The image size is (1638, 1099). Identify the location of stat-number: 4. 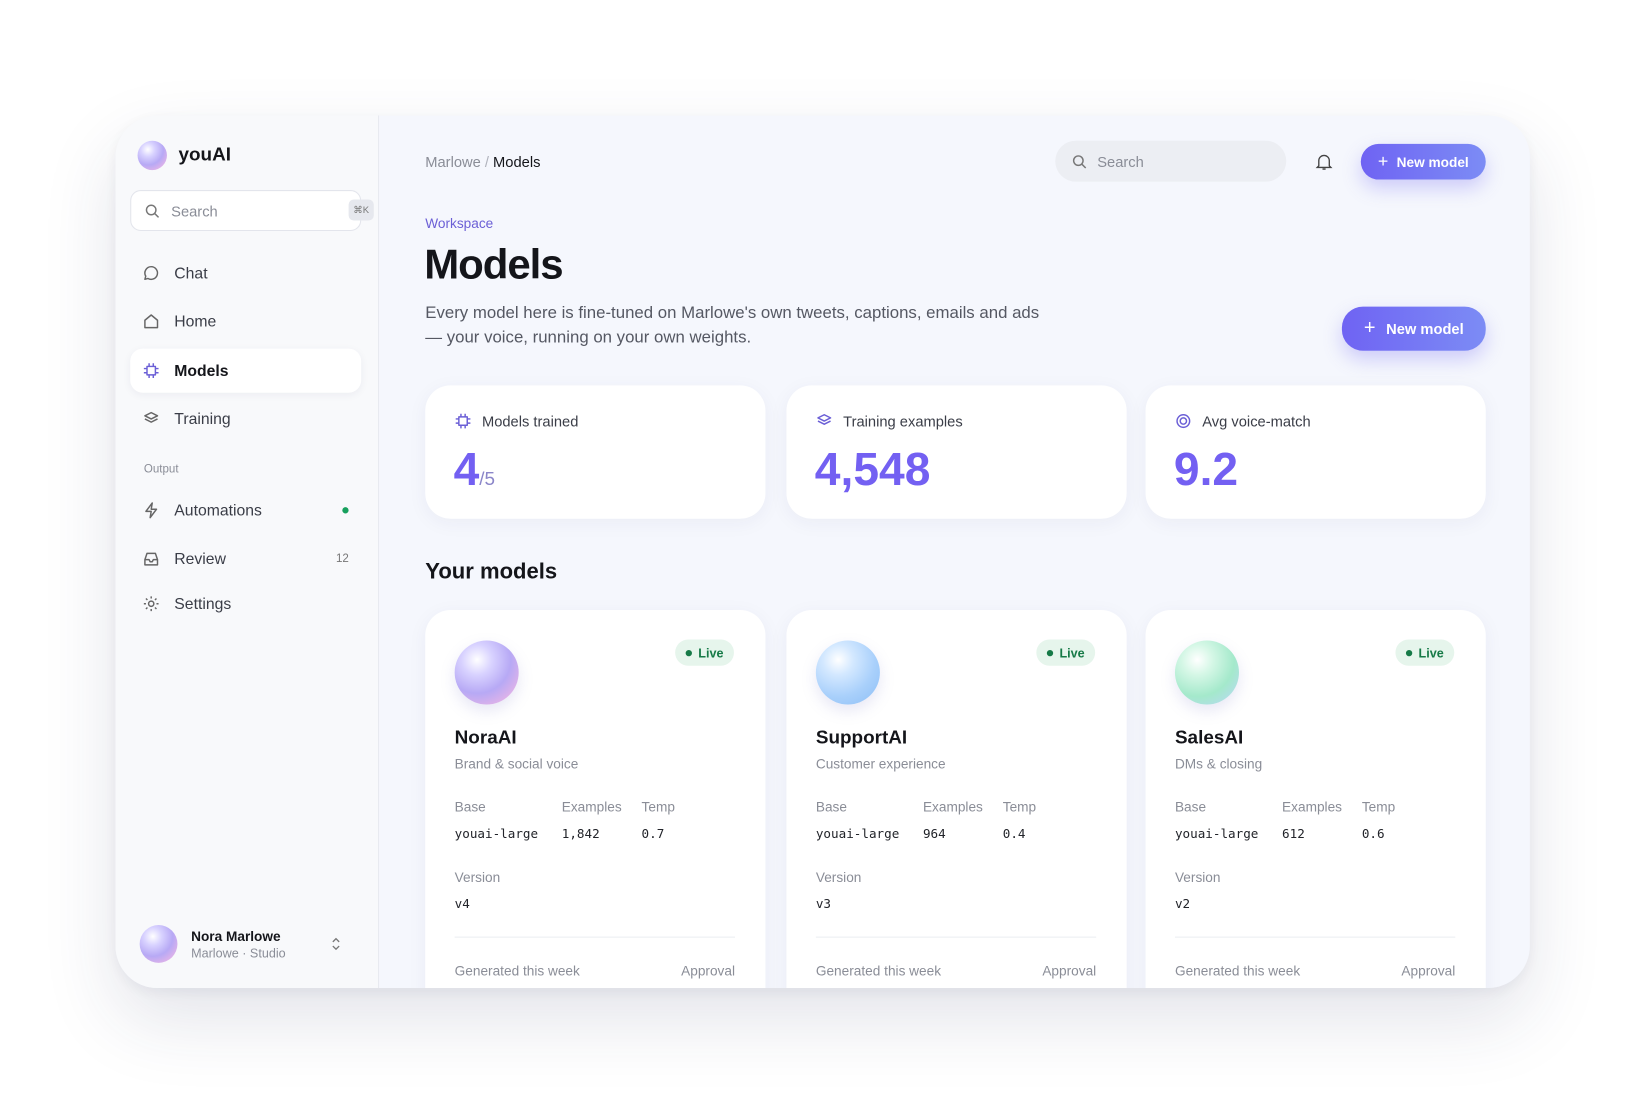
(466, 470).